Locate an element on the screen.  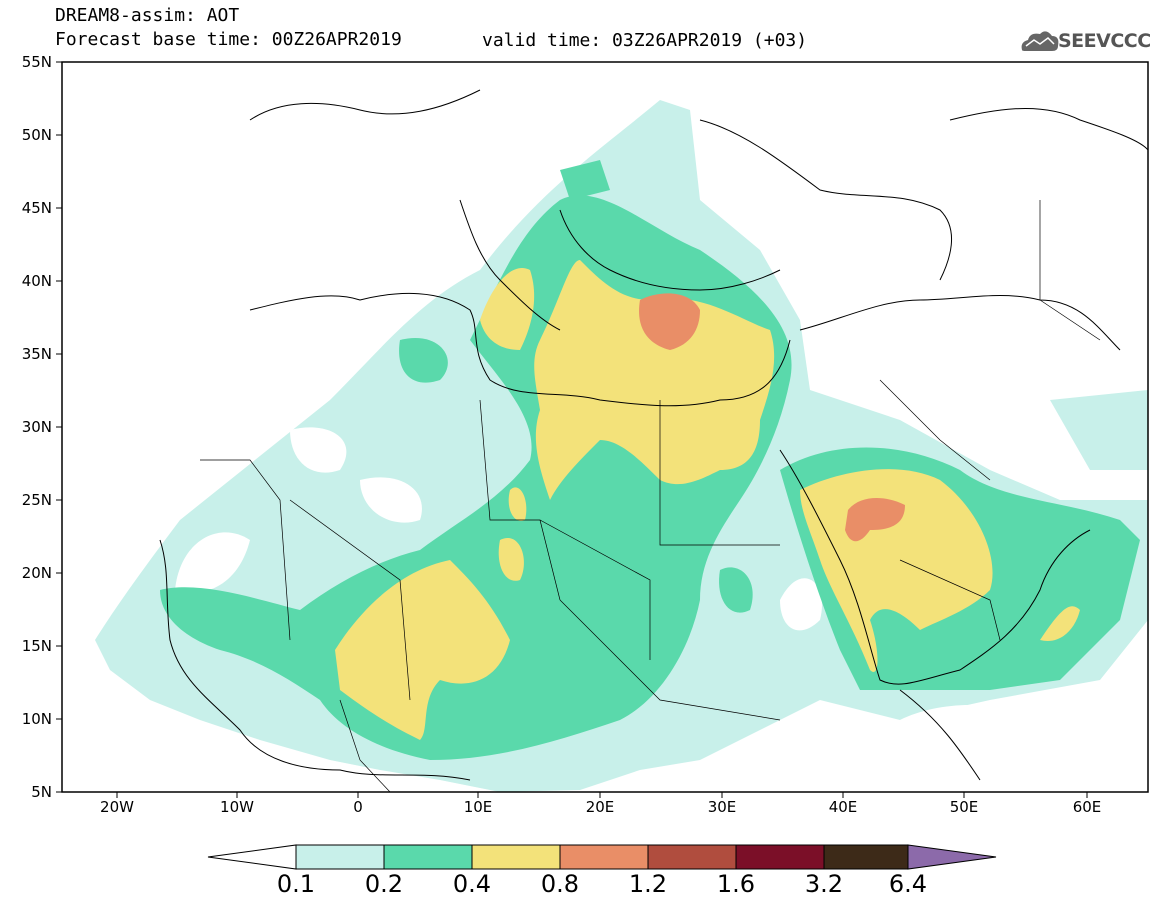
colorbar-label: 0.1 is located at coordinates (296, 884).